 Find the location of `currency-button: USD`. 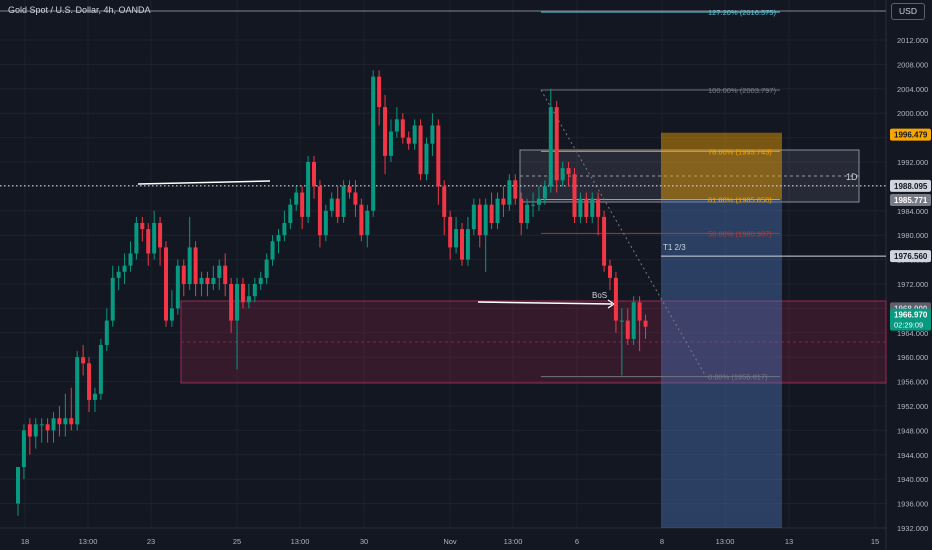

currency-button: USD is located at coordinates (908, 11).